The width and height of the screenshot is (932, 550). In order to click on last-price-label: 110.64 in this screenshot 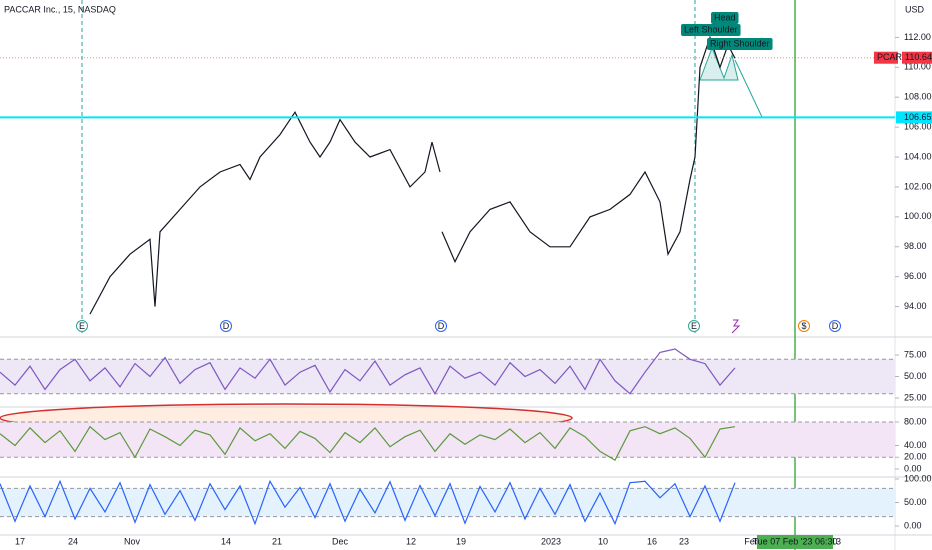, I will do `click(918, 57)`.